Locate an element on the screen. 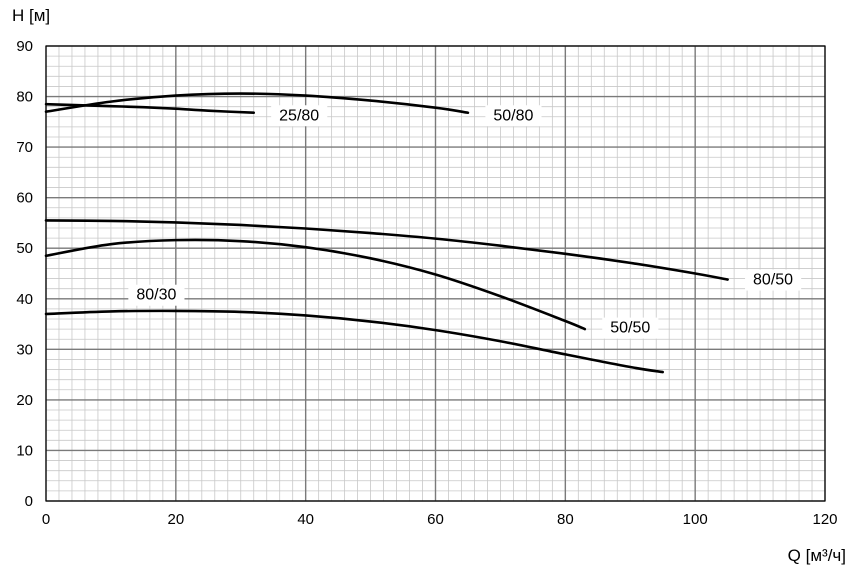  series-label-25-80: 25/80 is located at coordinates (299, 116).